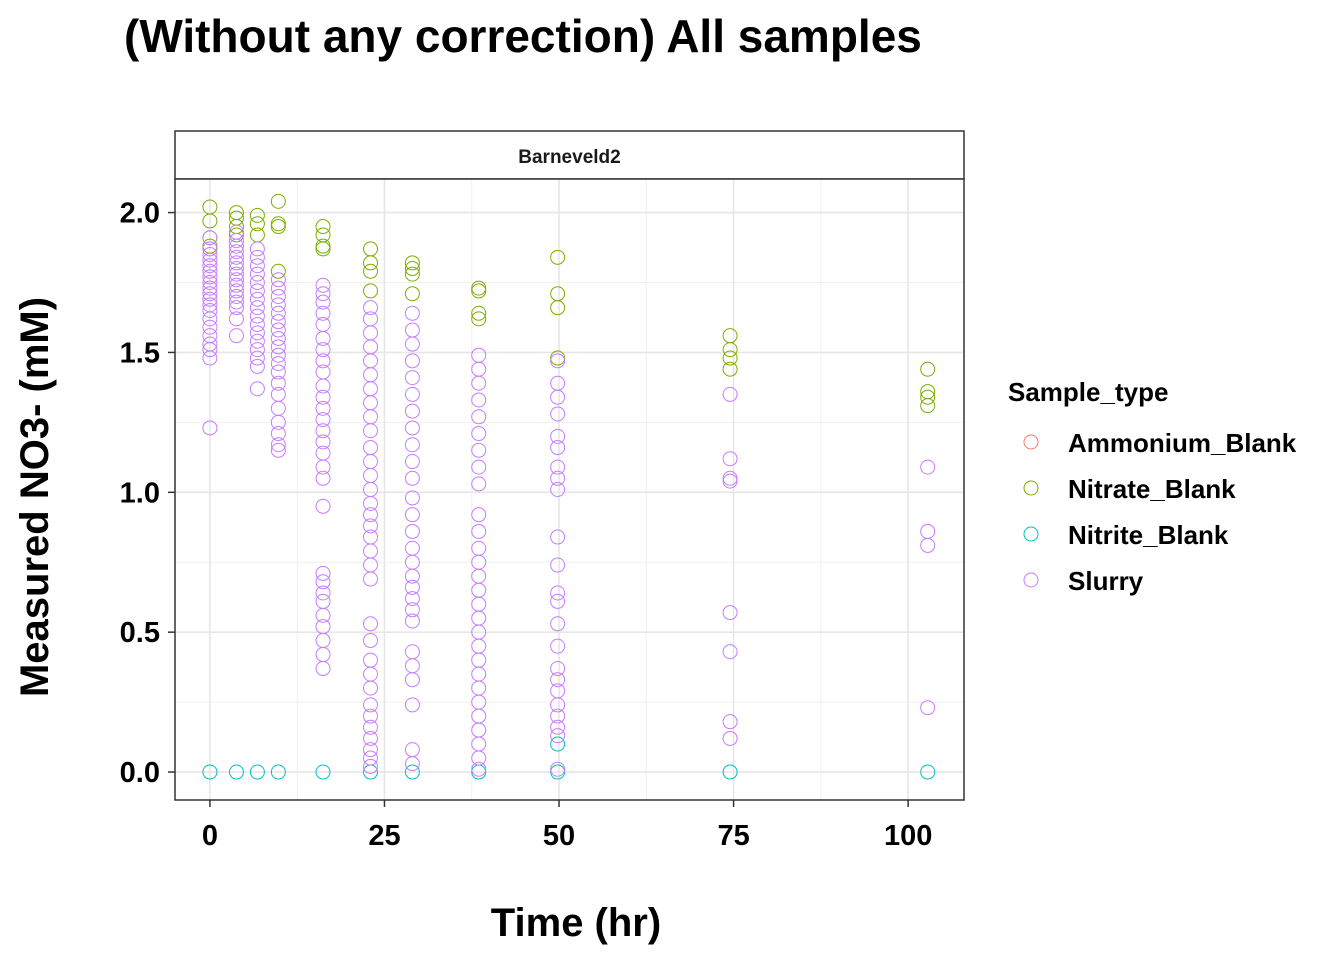 This screenshot has height=960, width=1344. I want to click on legend-label: Slurry, so click(1106, 581).